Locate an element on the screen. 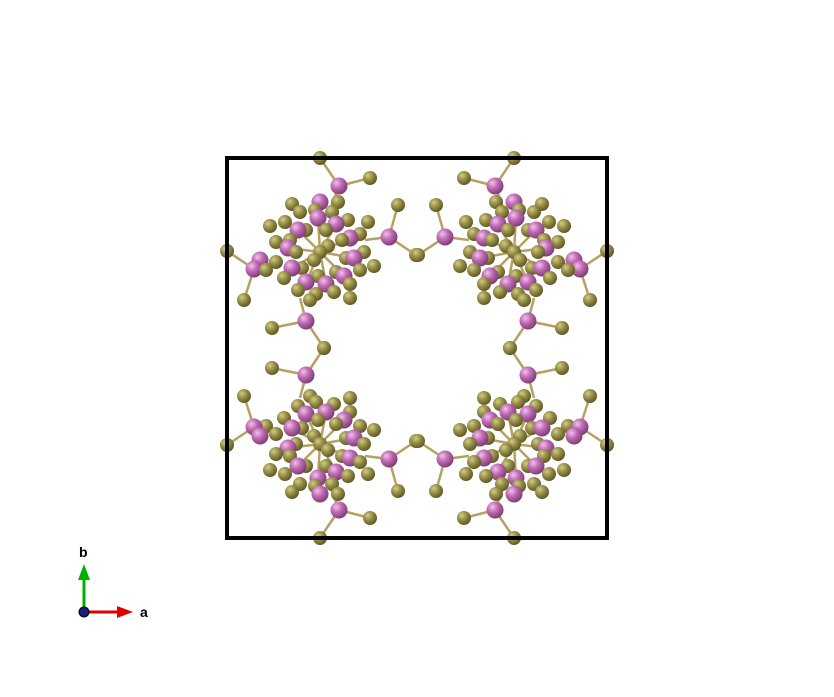 This screenshot has height=697, width=834. b-axis-arrowhead is located at coordinates (84, 572).